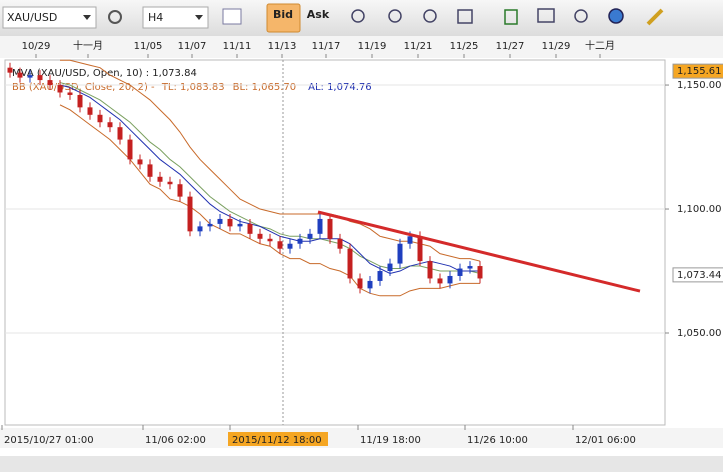 The height and width of the screenshot is (472, 723). What do you see at coordinates (85, 87) in the screenshot?
I see `legend-bb-name: BB (XAU/USD, Close, 20, 2) -` at bounding box center [85, 87].